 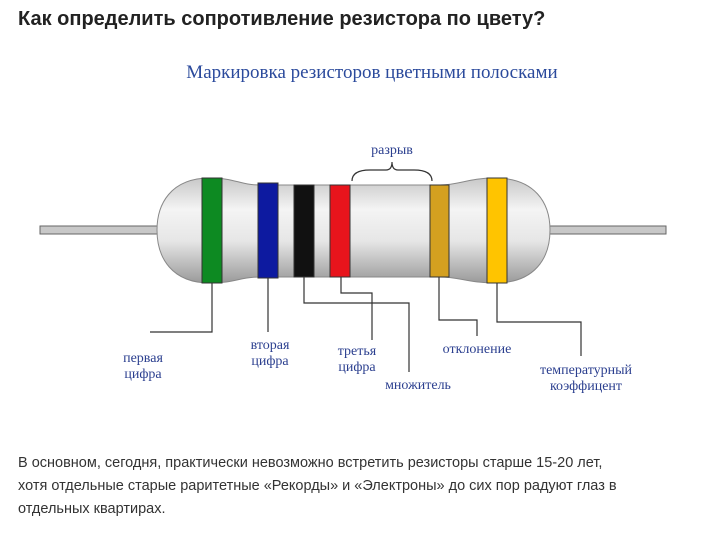 What do you see at coordinates (477, 349) in the screenshot?
I see `band-label: отклонение` at bounding box center [477, 349].